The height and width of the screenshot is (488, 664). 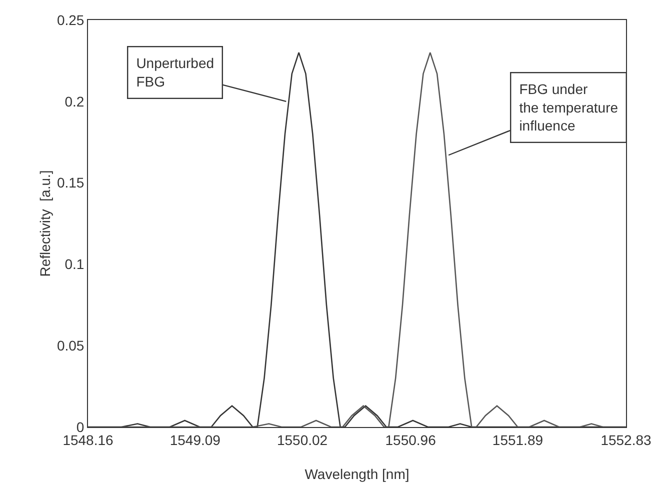 What do you see at coordinates (195, 440) in the screenshot?
I see `x-tick-label: 1549.09` at bounding box center [195, 440].